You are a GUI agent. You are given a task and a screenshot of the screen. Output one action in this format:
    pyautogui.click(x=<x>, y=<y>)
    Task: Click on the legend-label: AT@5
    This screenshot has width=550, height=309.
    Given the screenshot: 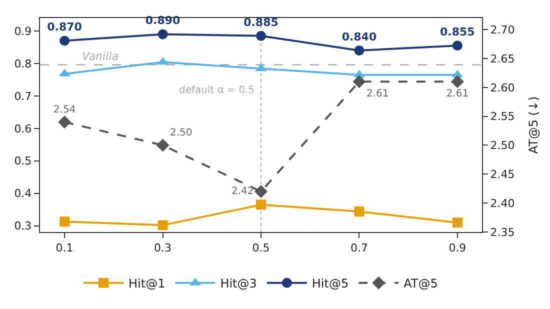 What is the action you would take?
    pyautogui.click(x=421, y=283)
    